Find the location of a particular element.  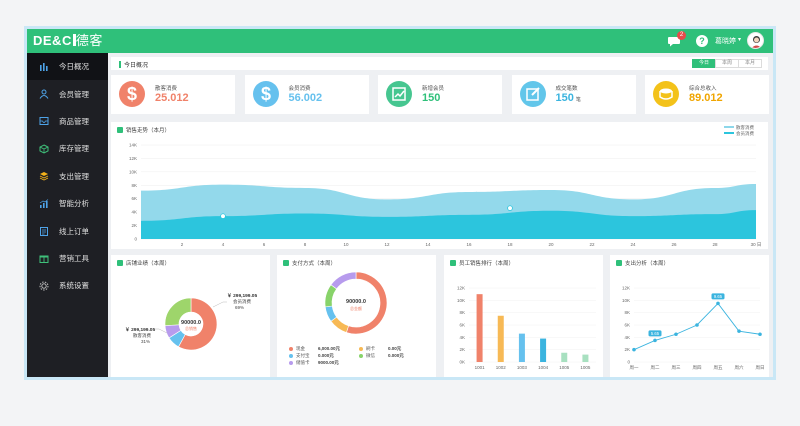

x-tick-label: 16 is located at coordinates (469, 244).